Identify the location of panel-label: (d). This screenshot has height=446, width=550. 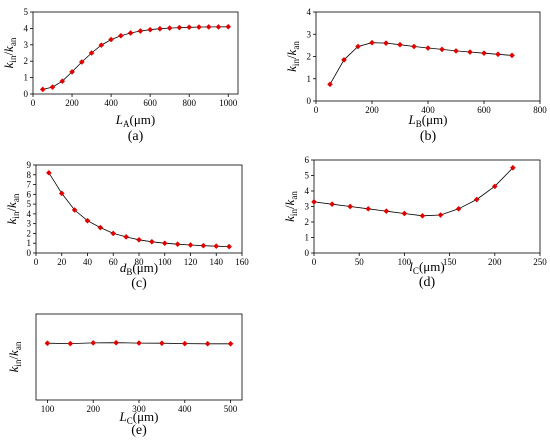
(427, 282).